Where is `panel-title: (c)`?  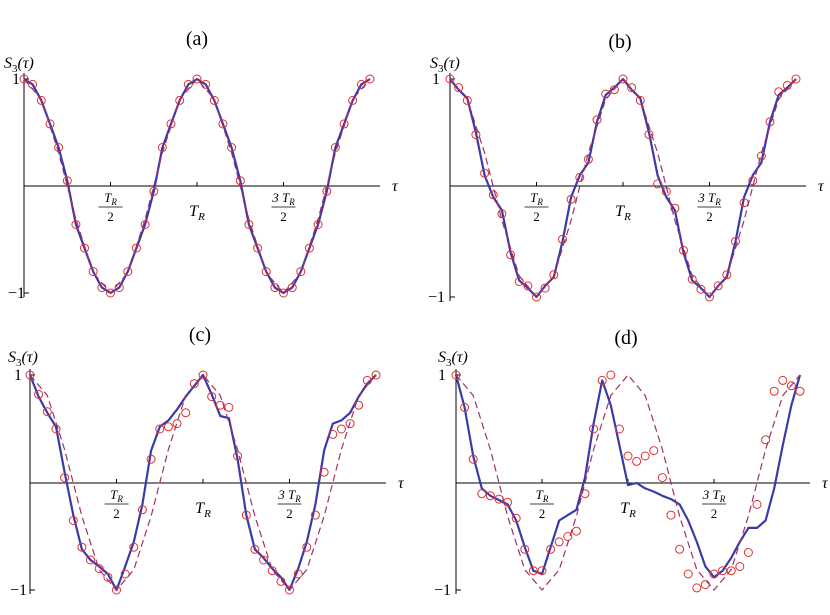 panel-title: (c) is located at coordinates (200, 335).